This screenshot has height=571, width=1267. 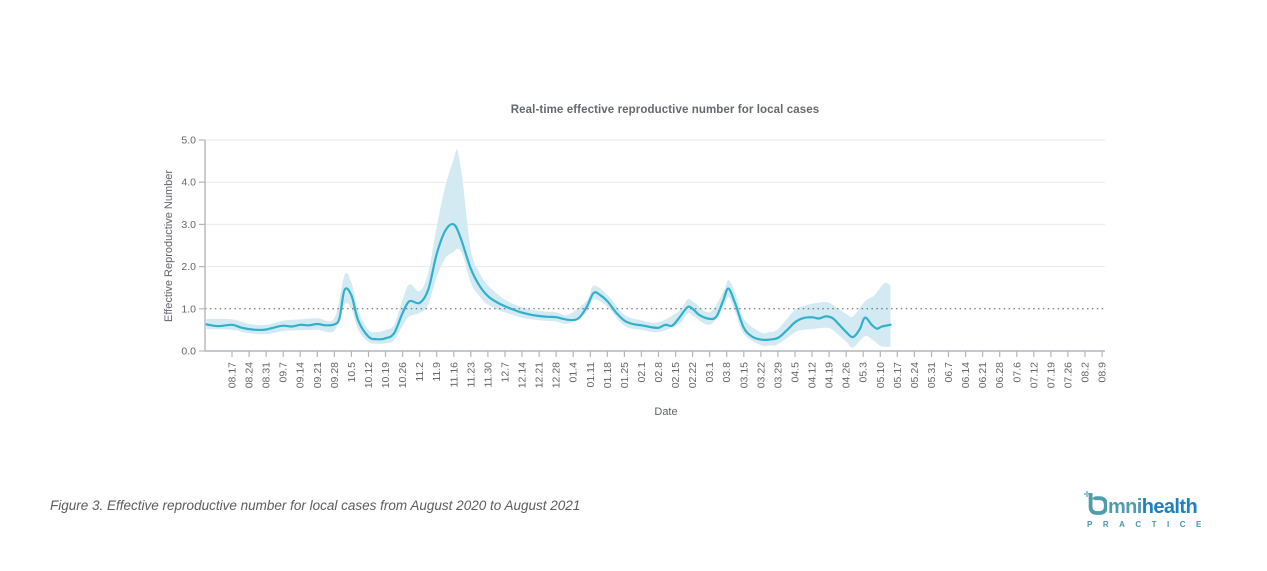 What do you see at coordinates (983, 375) in the screenshot?
I see `x-tick-label: 06.21` at bounding box center [983, 375].